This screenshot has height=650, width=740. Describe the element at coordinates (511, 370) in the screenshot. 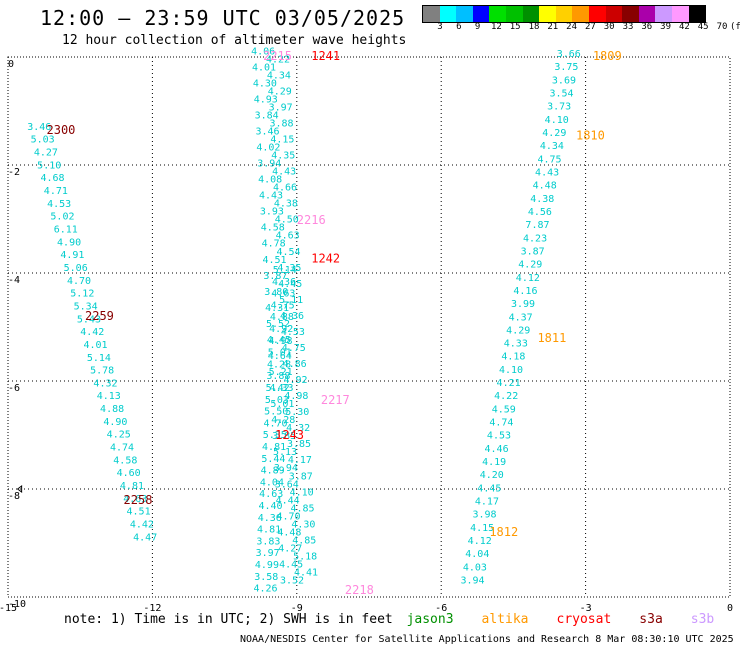

I see `wave-height-value: 4.10` at that location.